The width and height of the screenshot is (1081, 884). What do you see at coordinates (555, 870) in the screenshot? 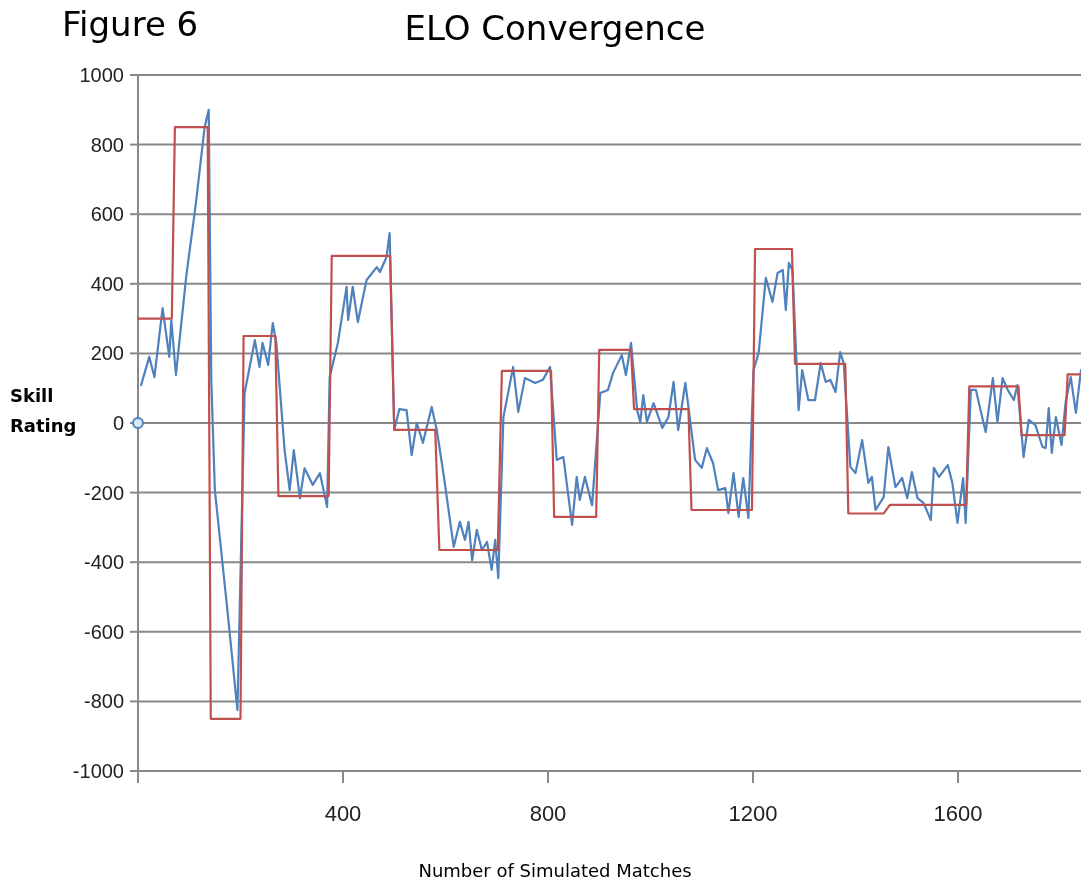
I see `x-axis-title: Number of Simulated Matches` at bounding box center [555, 870].